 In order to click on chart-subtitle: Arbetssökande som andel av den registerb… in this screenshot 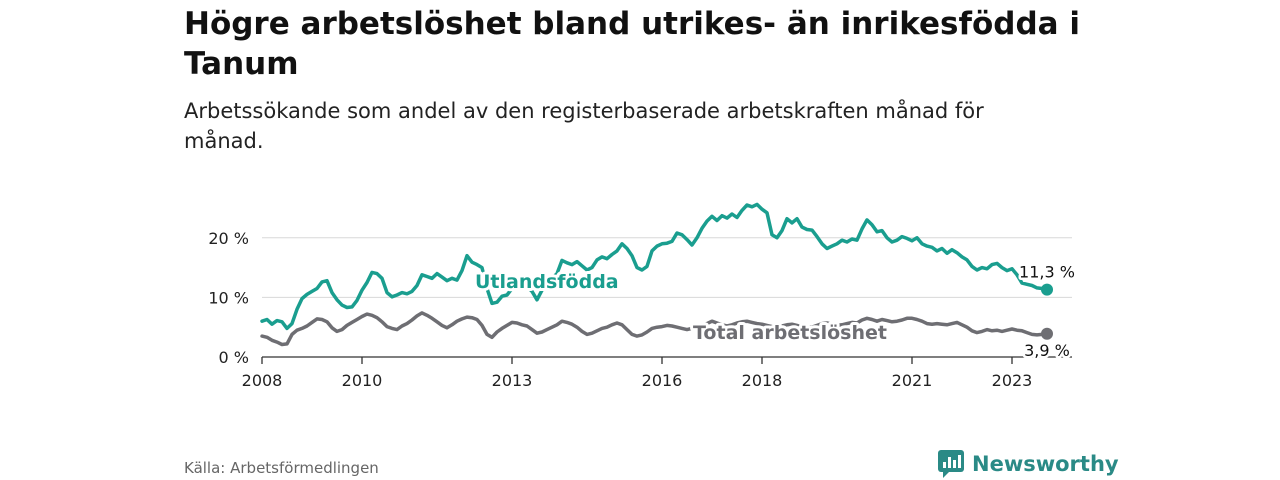, I will do `click(584, 126)`.